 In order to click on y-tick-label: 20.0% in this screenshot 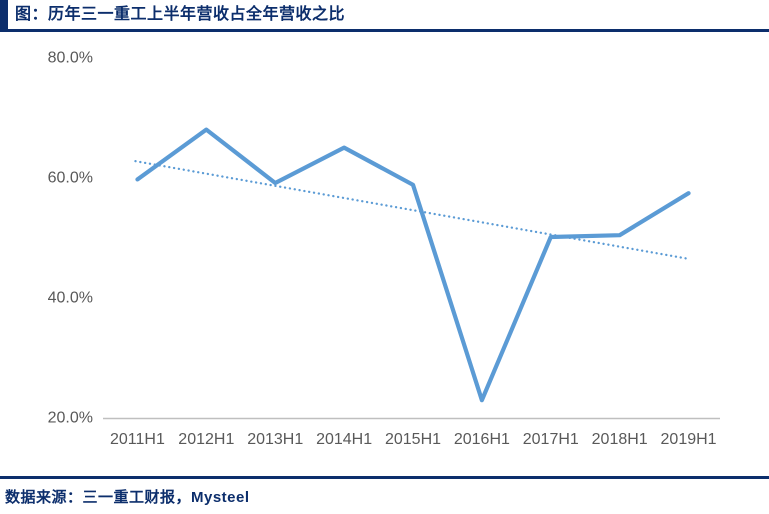, I will do `click(70, 418)`.